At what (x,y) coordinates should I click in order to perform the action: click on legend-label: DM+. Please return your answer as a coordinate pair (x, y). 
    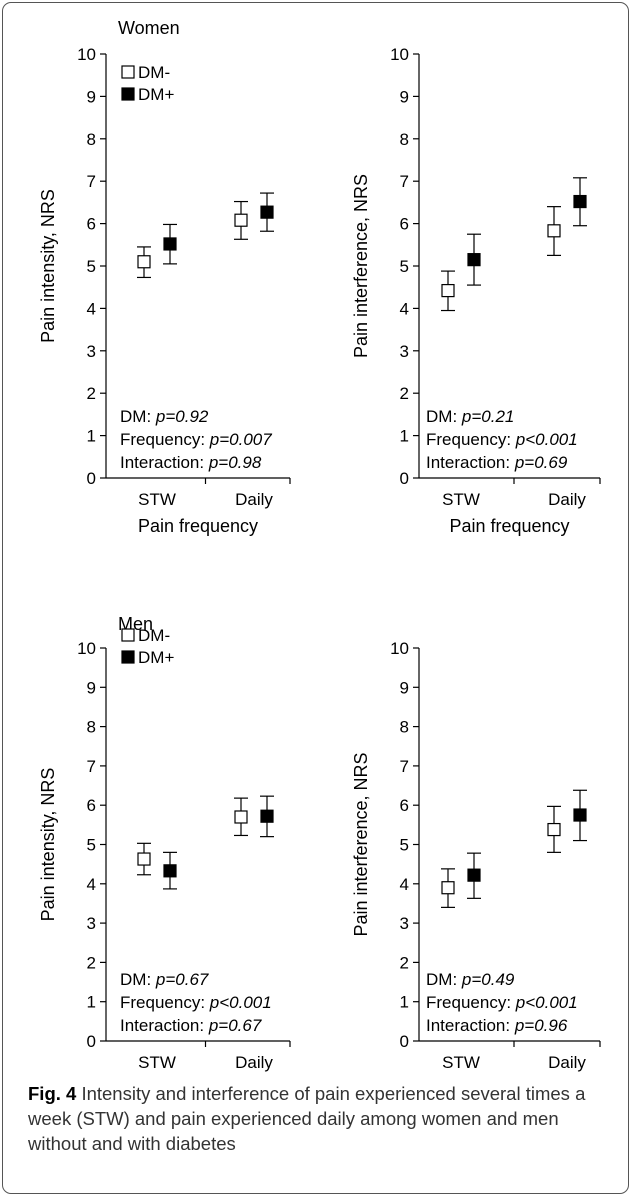
    Looking at the image, I should click on (156, 657).